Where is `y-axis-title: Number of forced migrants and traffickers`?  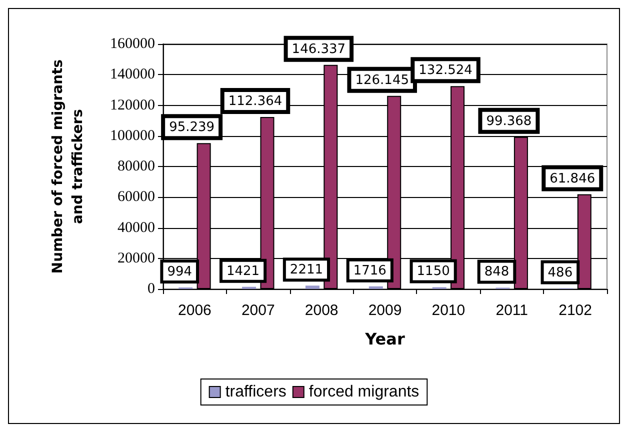 y-axis-title: Number of forced migrants and traffickers is located at coordinates (68, 166).